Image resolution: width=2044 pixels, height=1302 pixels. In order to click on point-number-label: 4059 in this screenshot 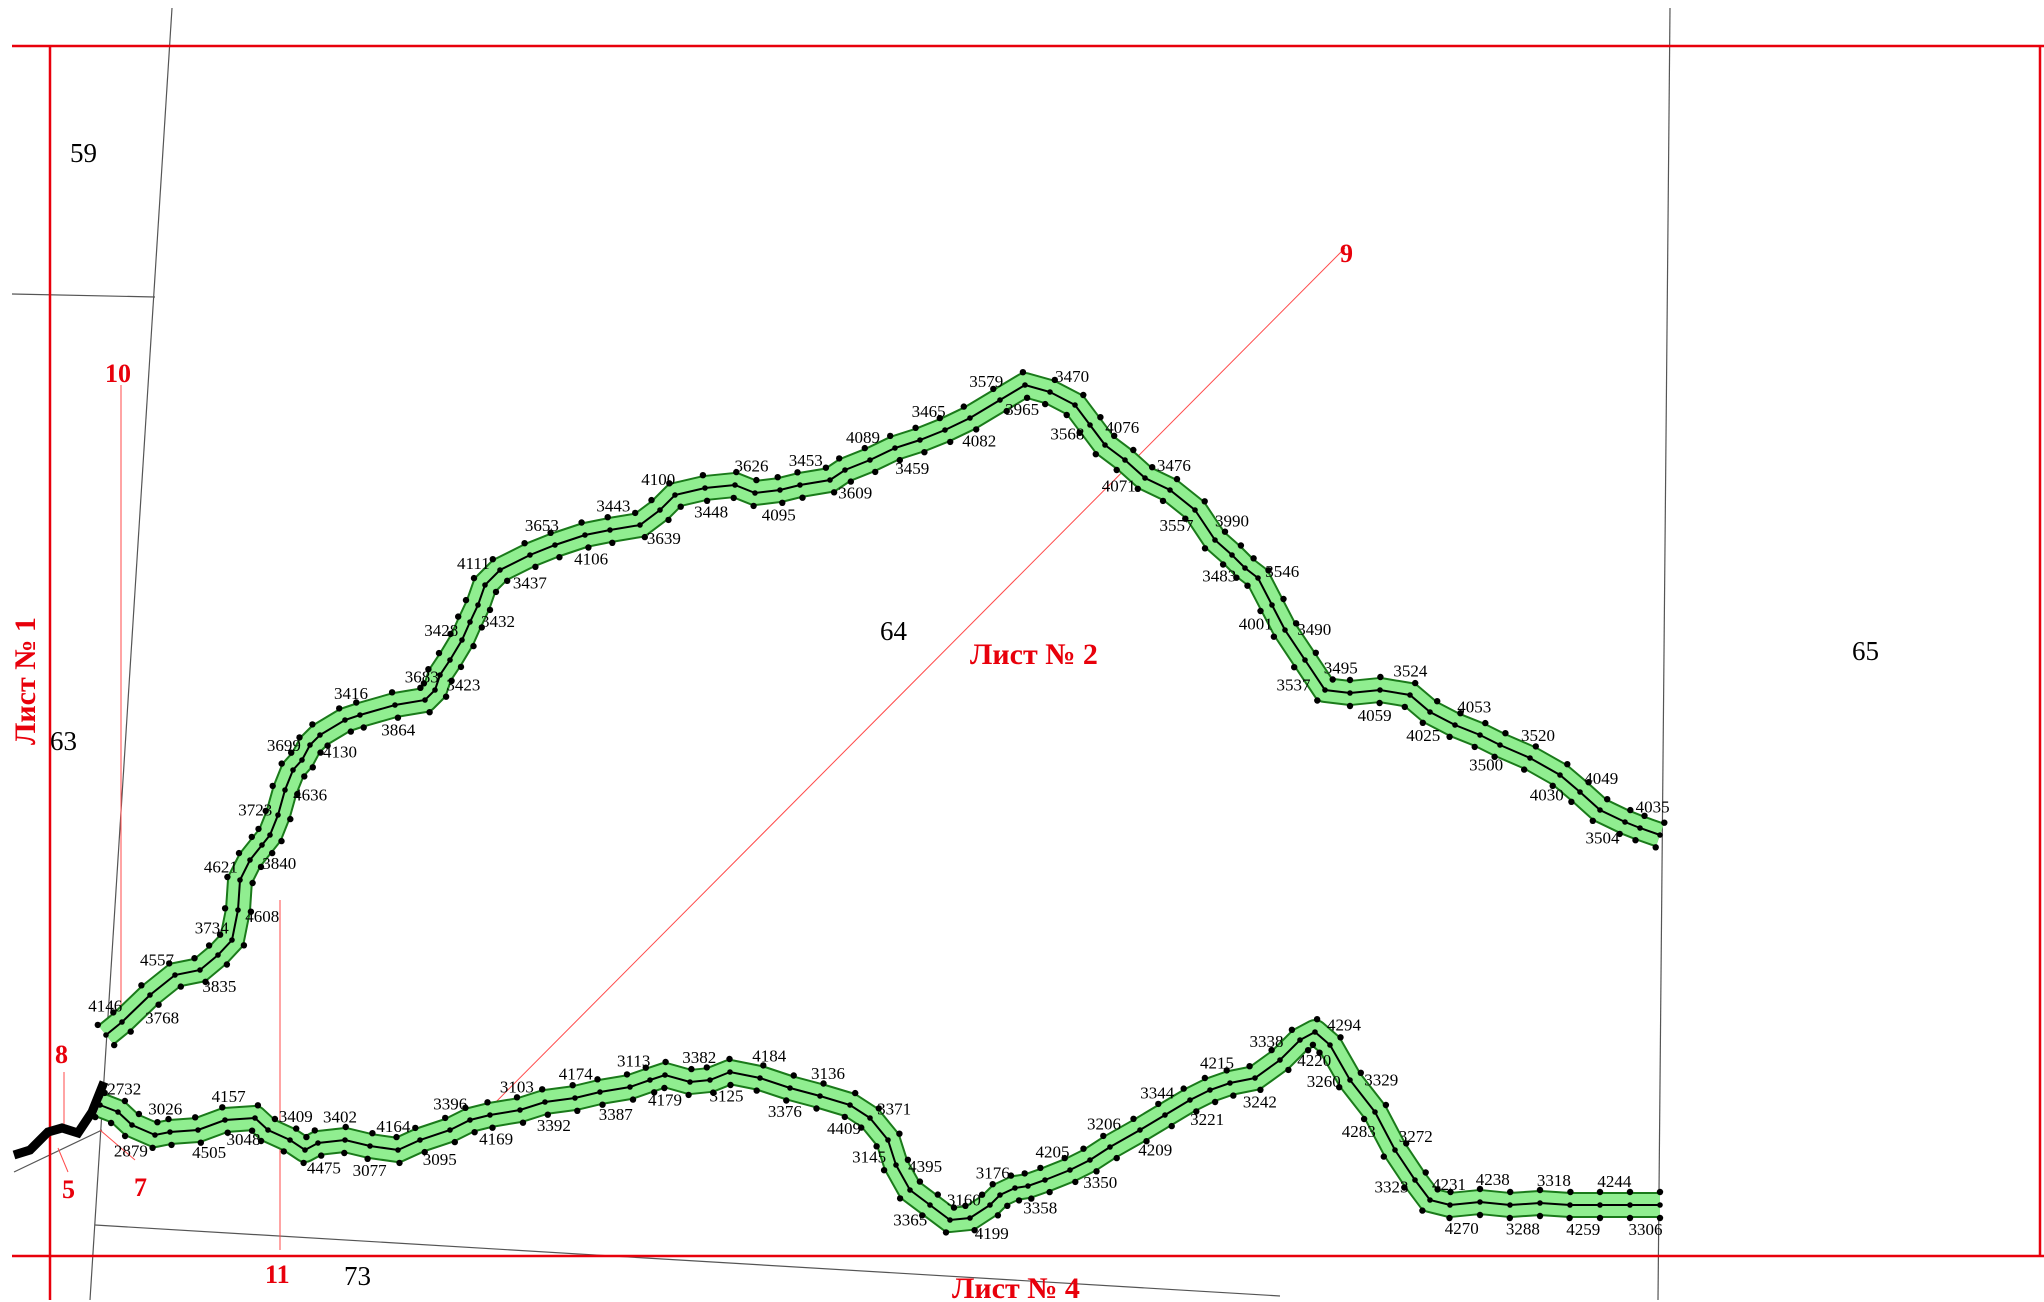, I will do `click(1375, 715)`.